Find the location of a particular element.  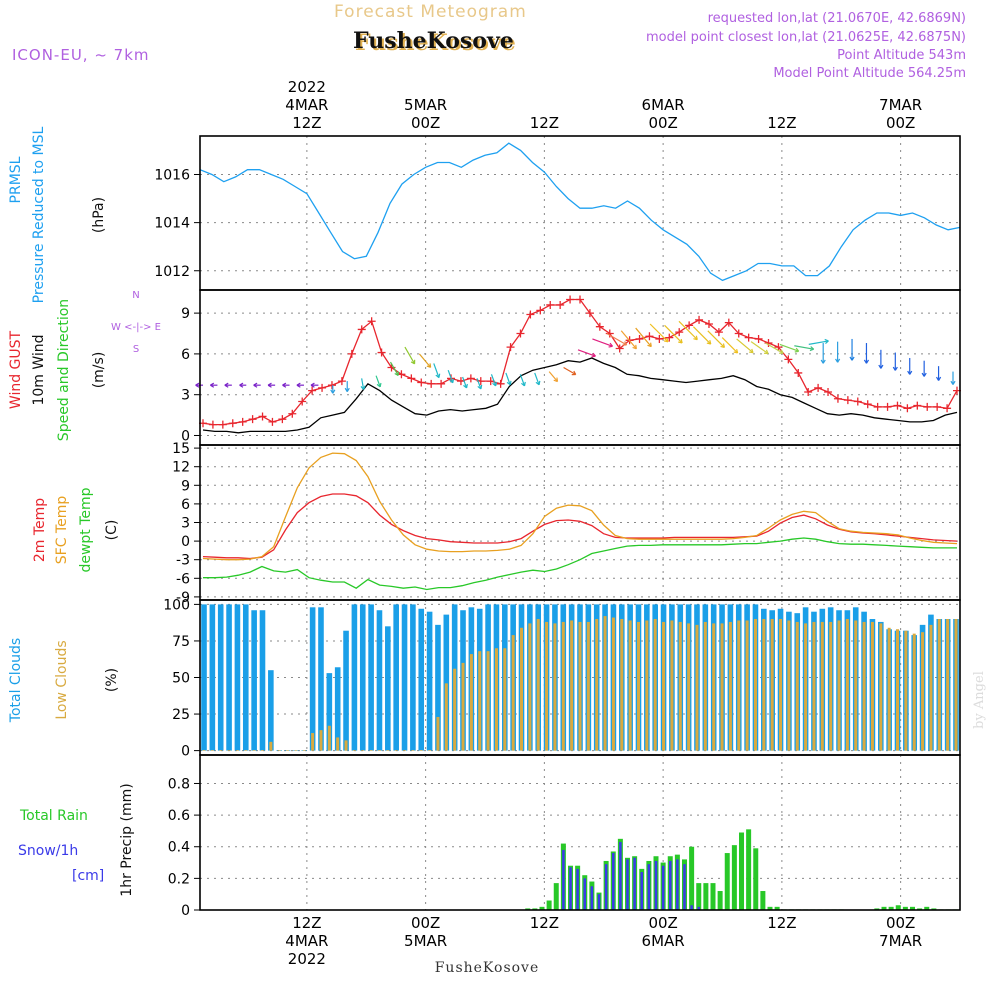

y-tick-label: 6 is located at coordinates (185, 505).